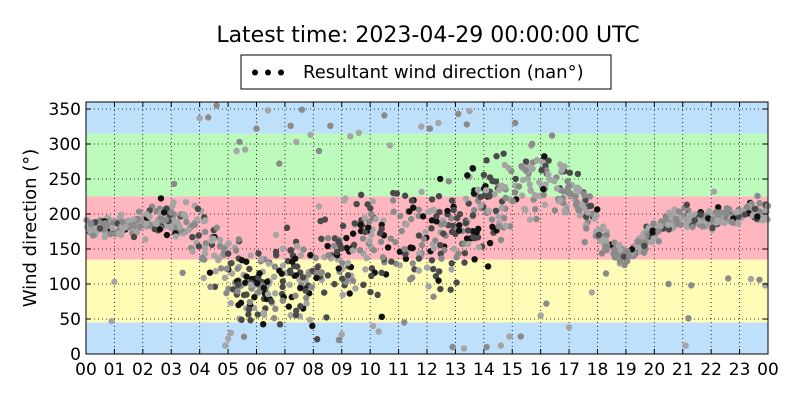 Image resolution: width=800 pixels, height=400 pixels. What do you see at coordinates (285, 370) in the screenshot?
I see `x-tick-label: 07` at bounding box center [285, 370].